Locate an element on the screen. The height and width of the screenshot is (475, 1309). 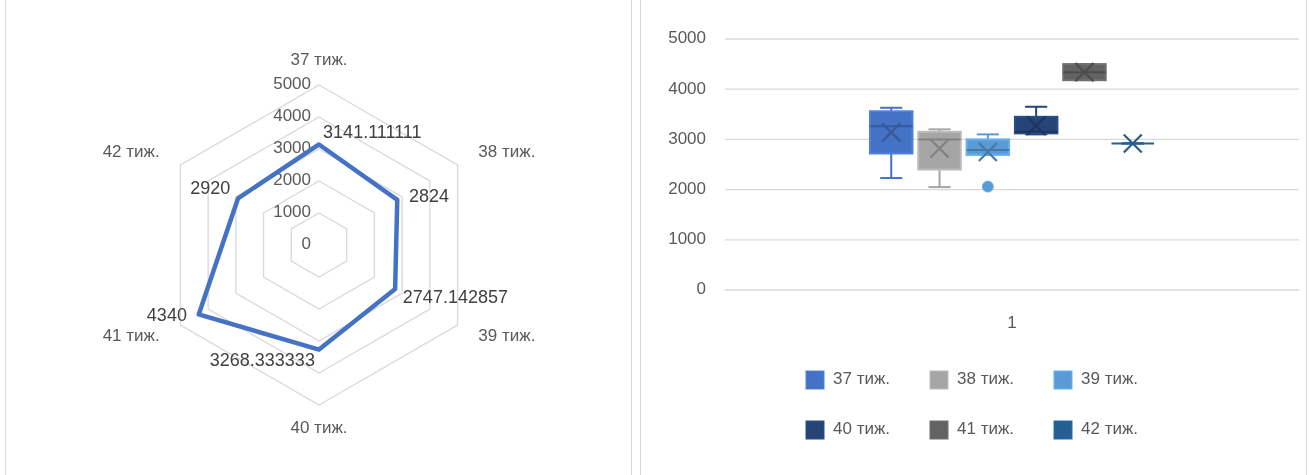
data-label: 2747.142857 is located at coordinates (455, 296).